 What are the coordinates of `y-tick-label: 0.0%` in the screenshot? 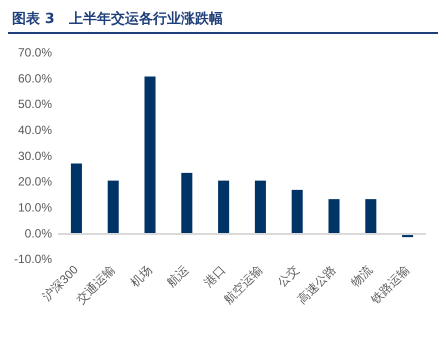 It's located at (38, 233).